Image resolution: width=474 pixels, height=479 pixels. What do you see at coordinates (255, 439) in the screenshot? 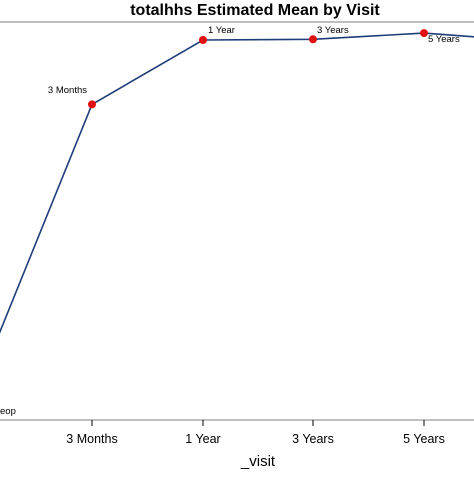
I see `x-axis-tick-labels: 3 Months 1 Year 3 Years 5 Years` at bounding box center [255, 439].